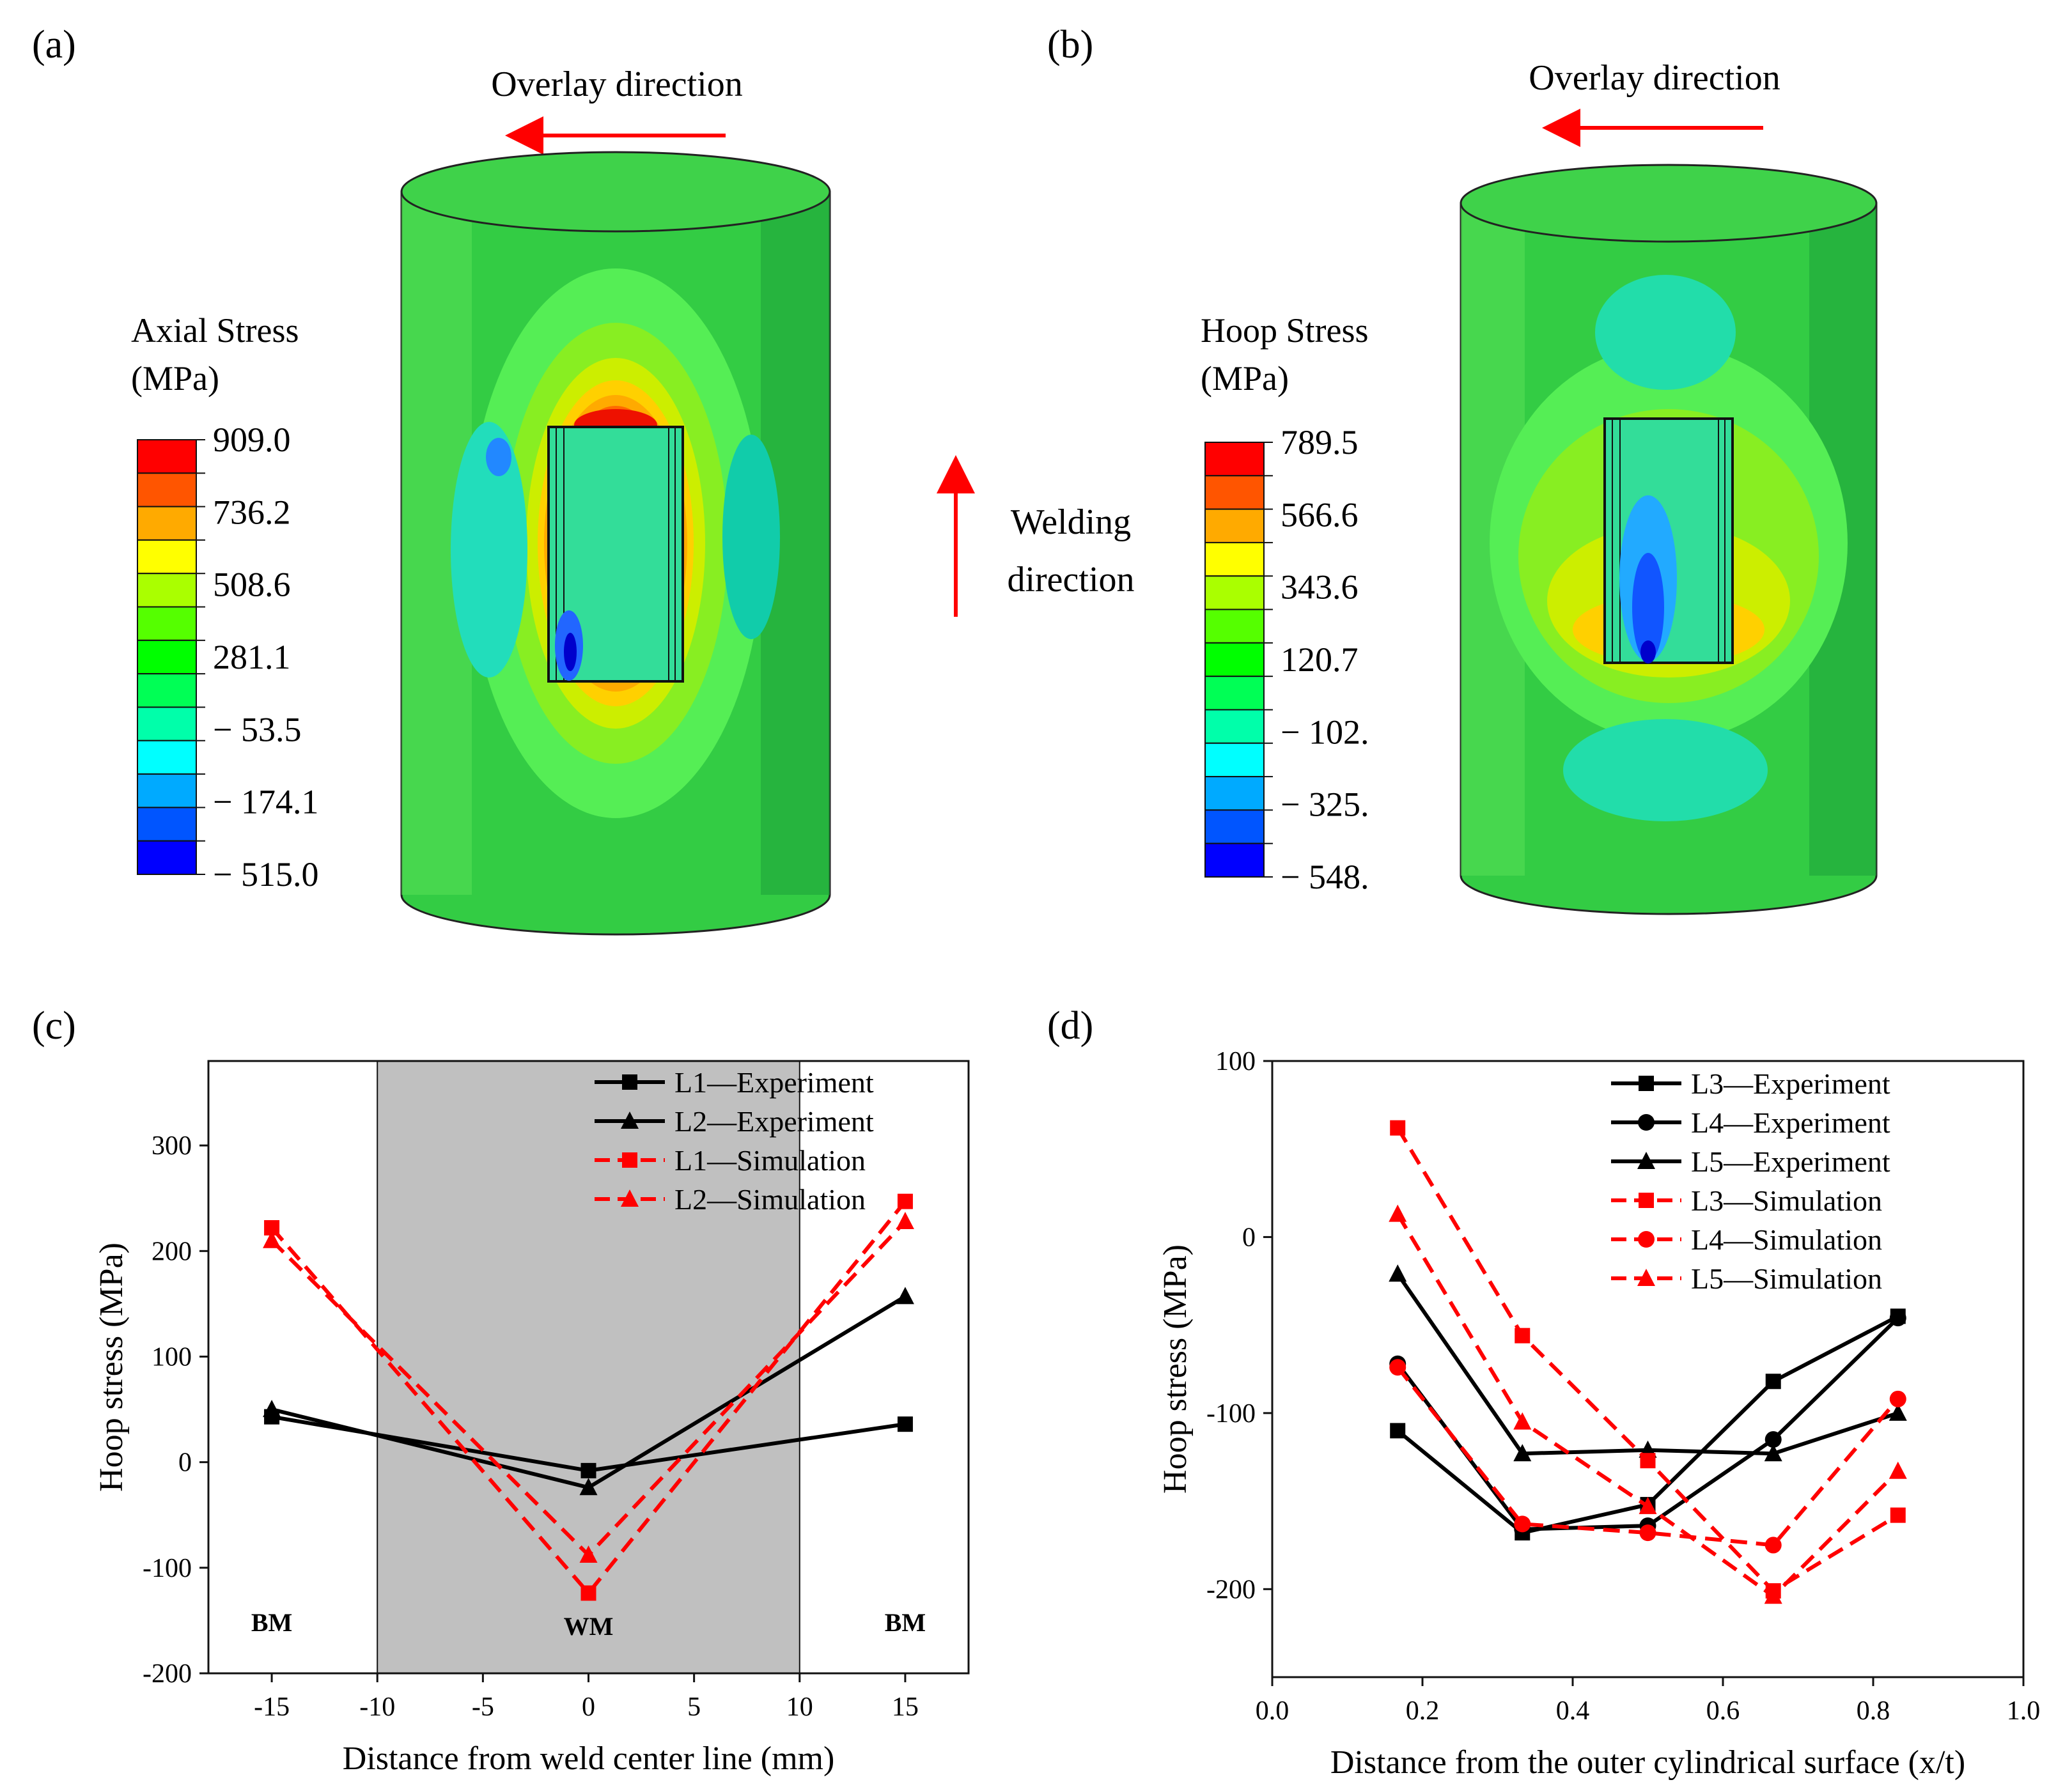  What do you see at coordinates (168, 1568) in the screenshot?
I see `chart-c-ytick-label-1: -100` at bounding box center [168, 1568].